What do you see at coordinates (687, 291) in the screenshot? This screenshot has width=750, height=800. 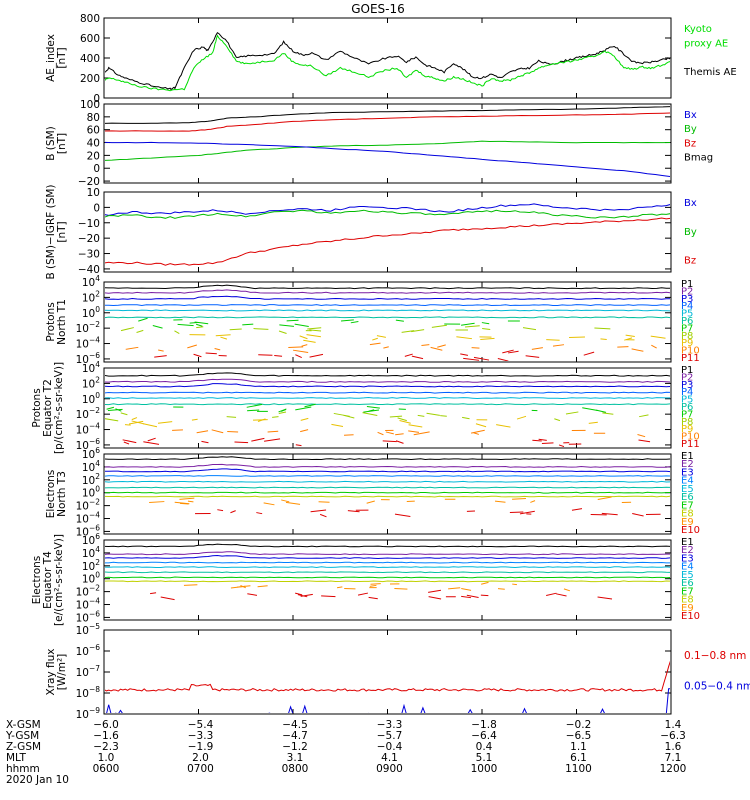 I see `channel-label-p2: P2` at bounding box center [687, 291].